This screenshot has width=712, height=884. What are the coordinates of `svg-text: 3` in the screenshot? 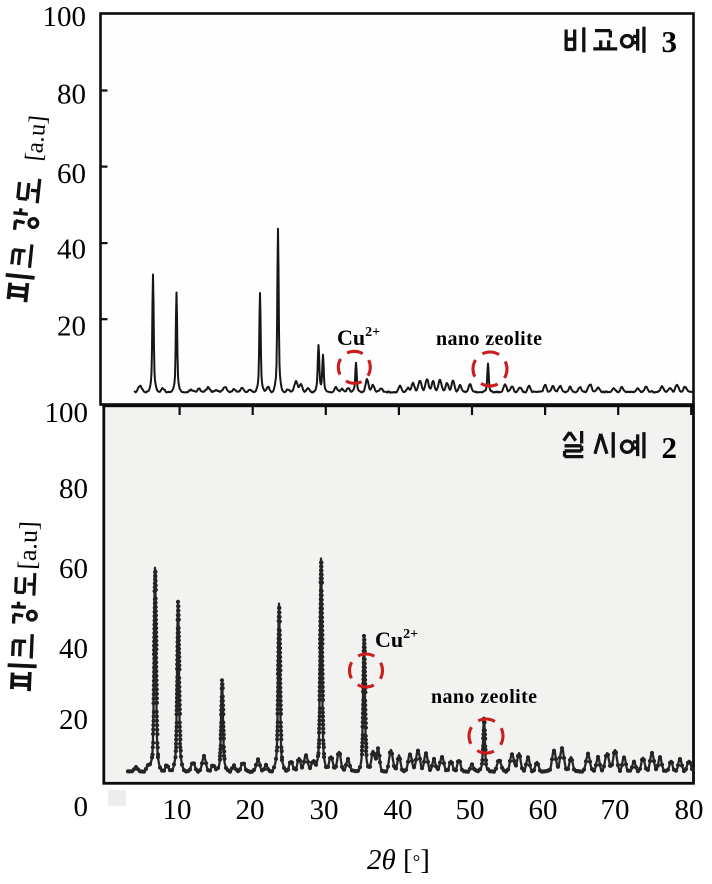 It's located at (670, 41).